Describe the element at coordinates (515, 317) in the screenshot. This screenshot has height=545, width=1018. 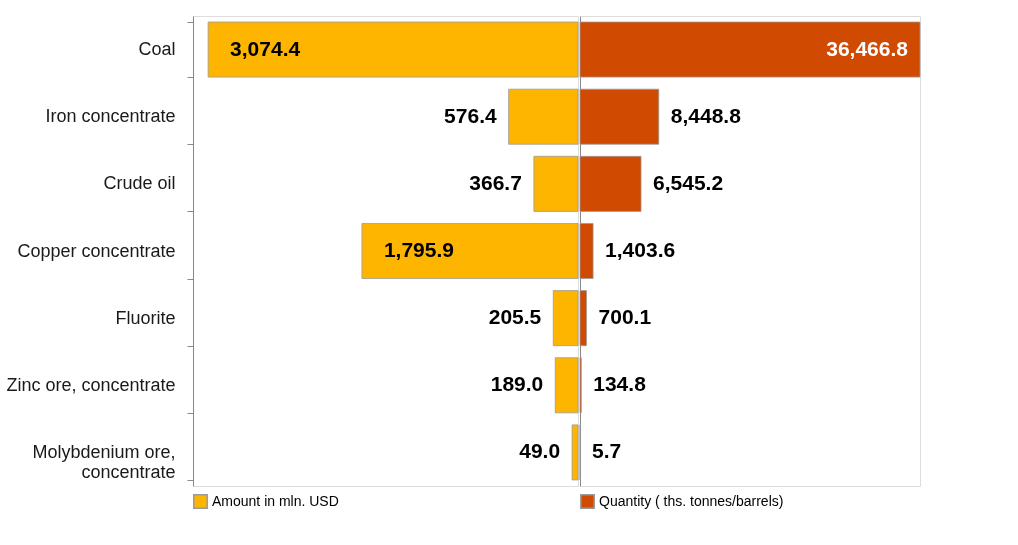
I see `data-label: 205.5` at that location.